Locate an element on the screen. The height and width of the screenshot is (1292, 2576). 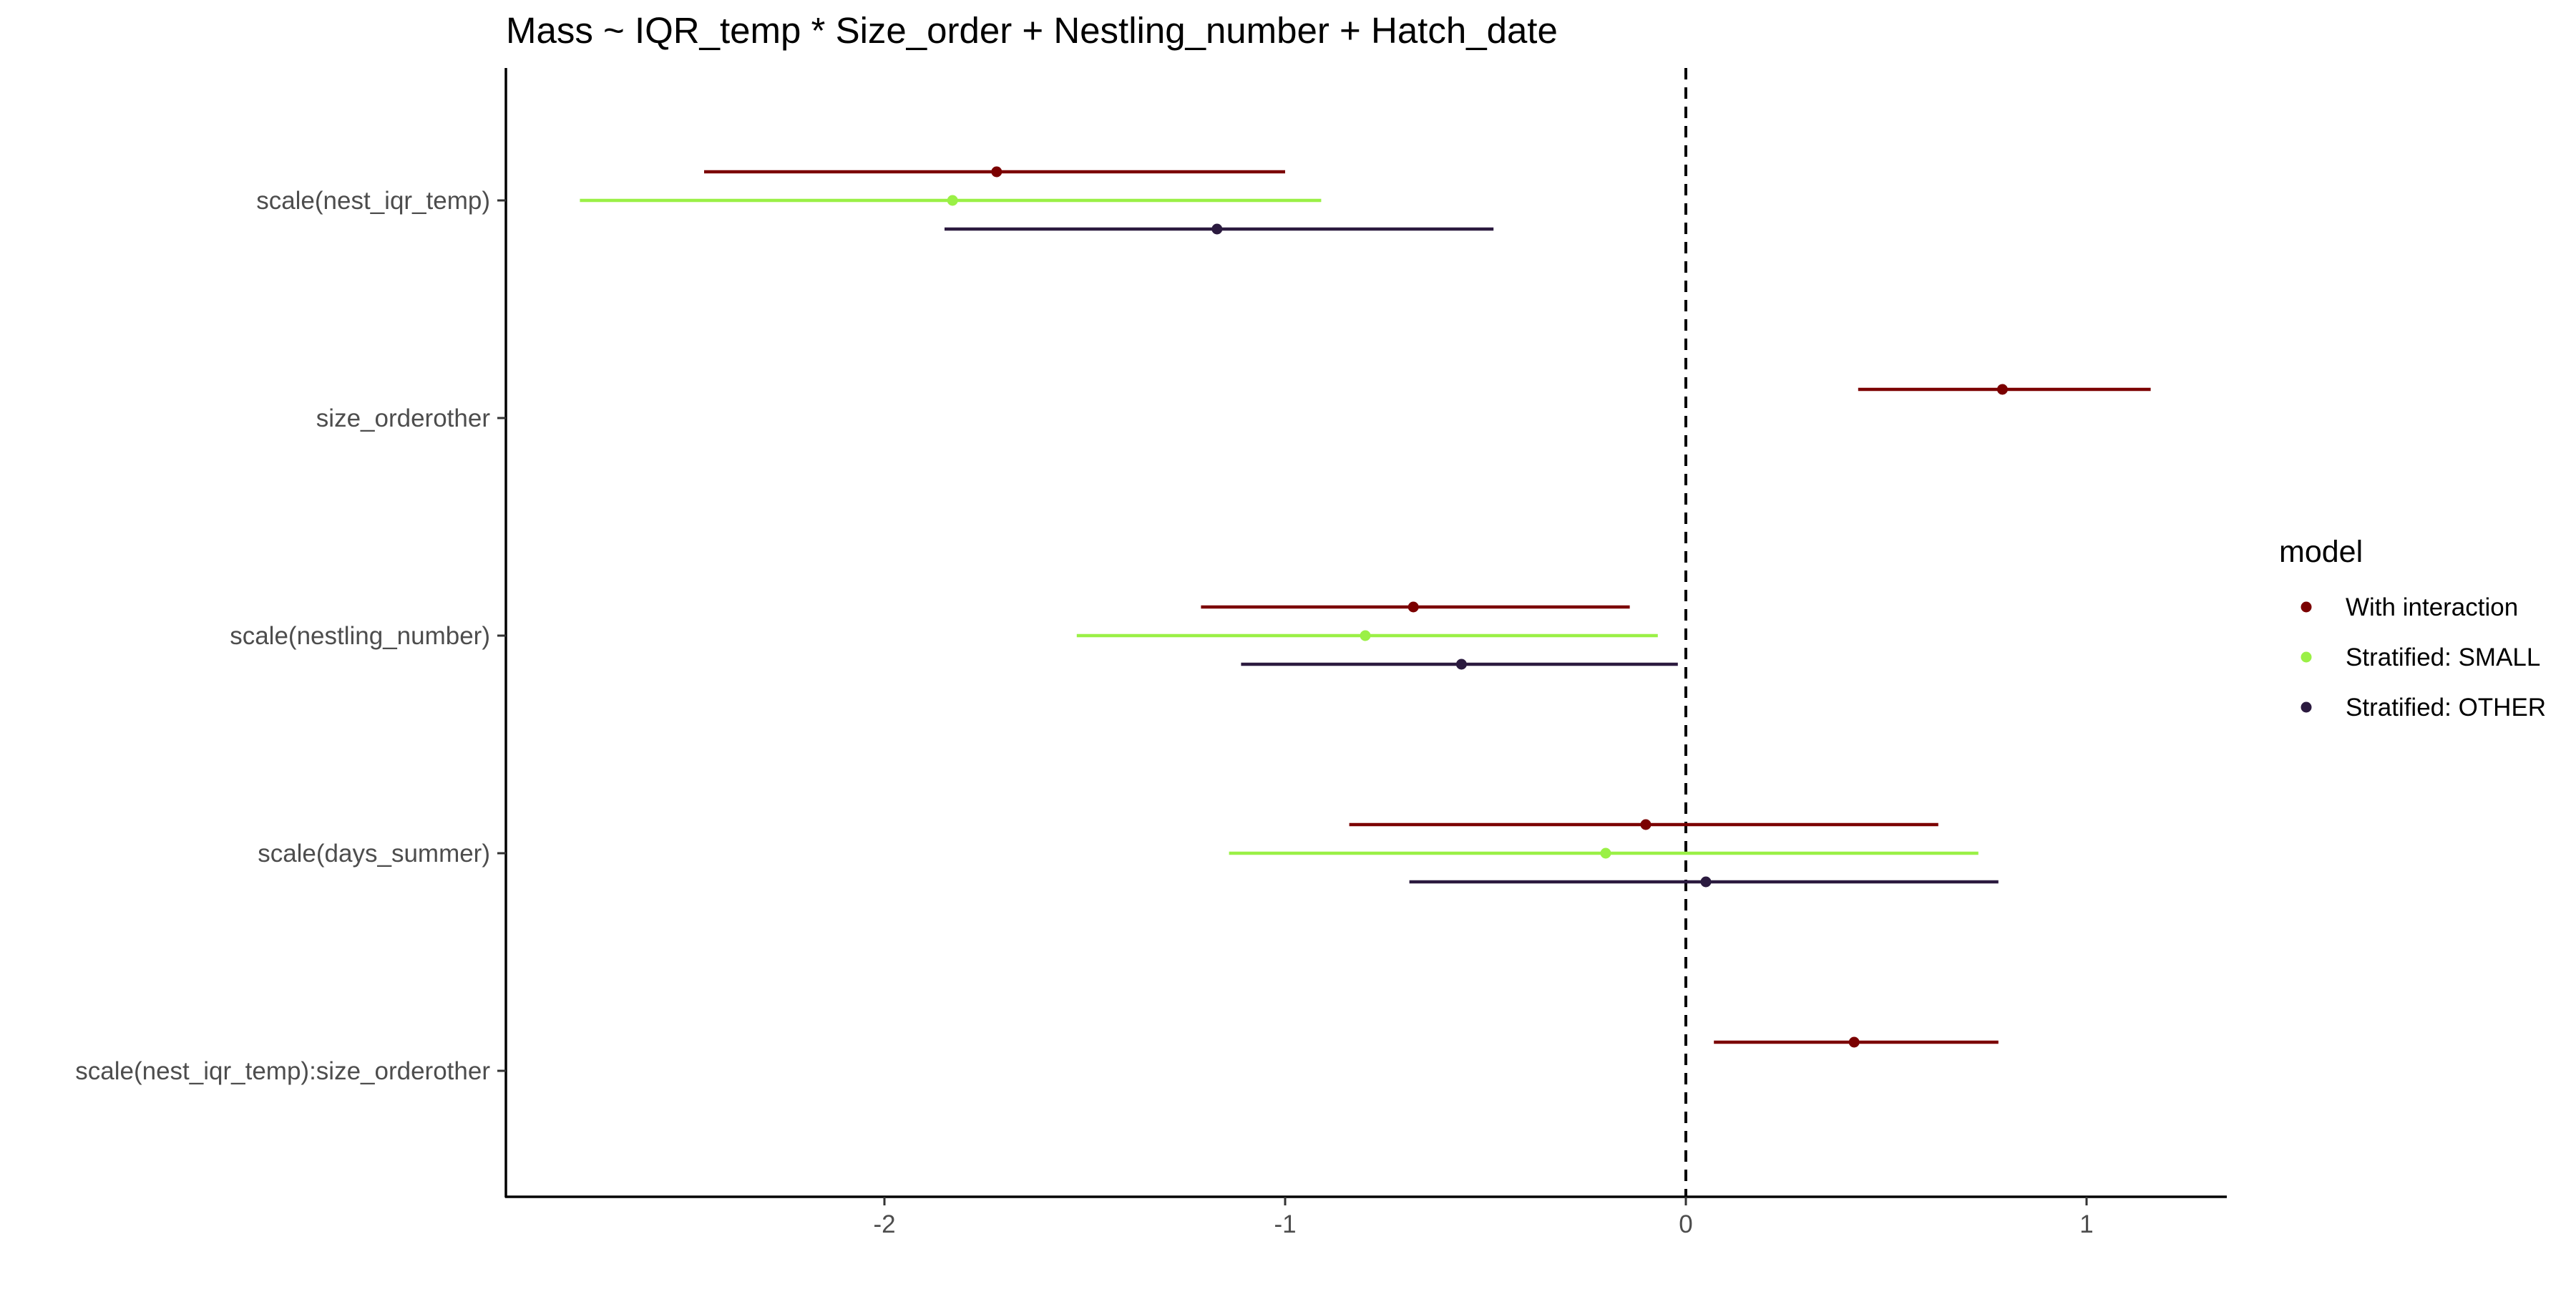
x-tick-label: -1 is located at coordinates (1285, 1224).